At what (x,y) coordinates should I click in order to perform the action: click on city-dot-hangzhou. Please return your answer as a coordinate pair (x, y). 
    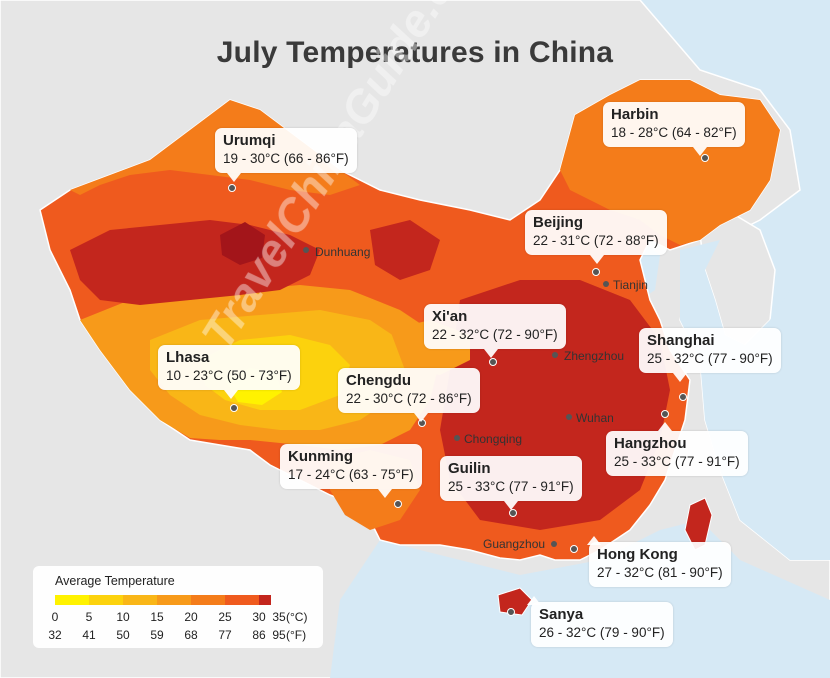
    Looking at the image, I should click on (665, 414).